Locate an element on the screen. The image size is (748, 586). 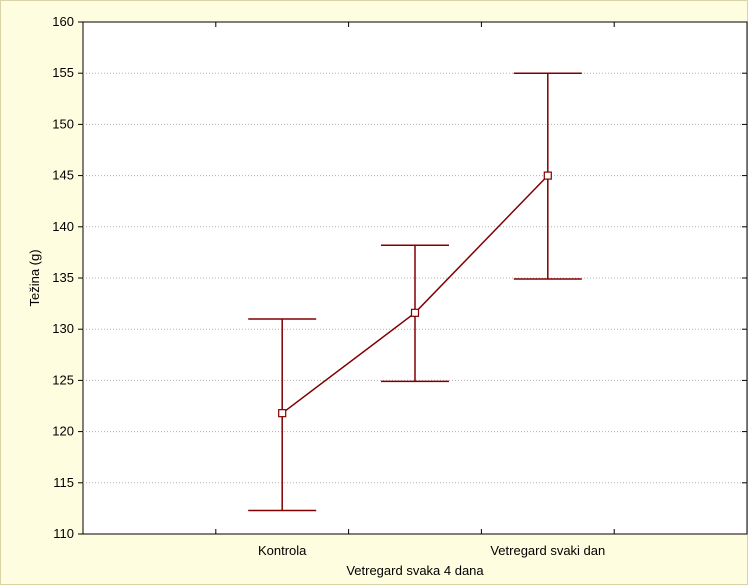
y-axis-label: Težina (g) is located at coordinates (34, 277).